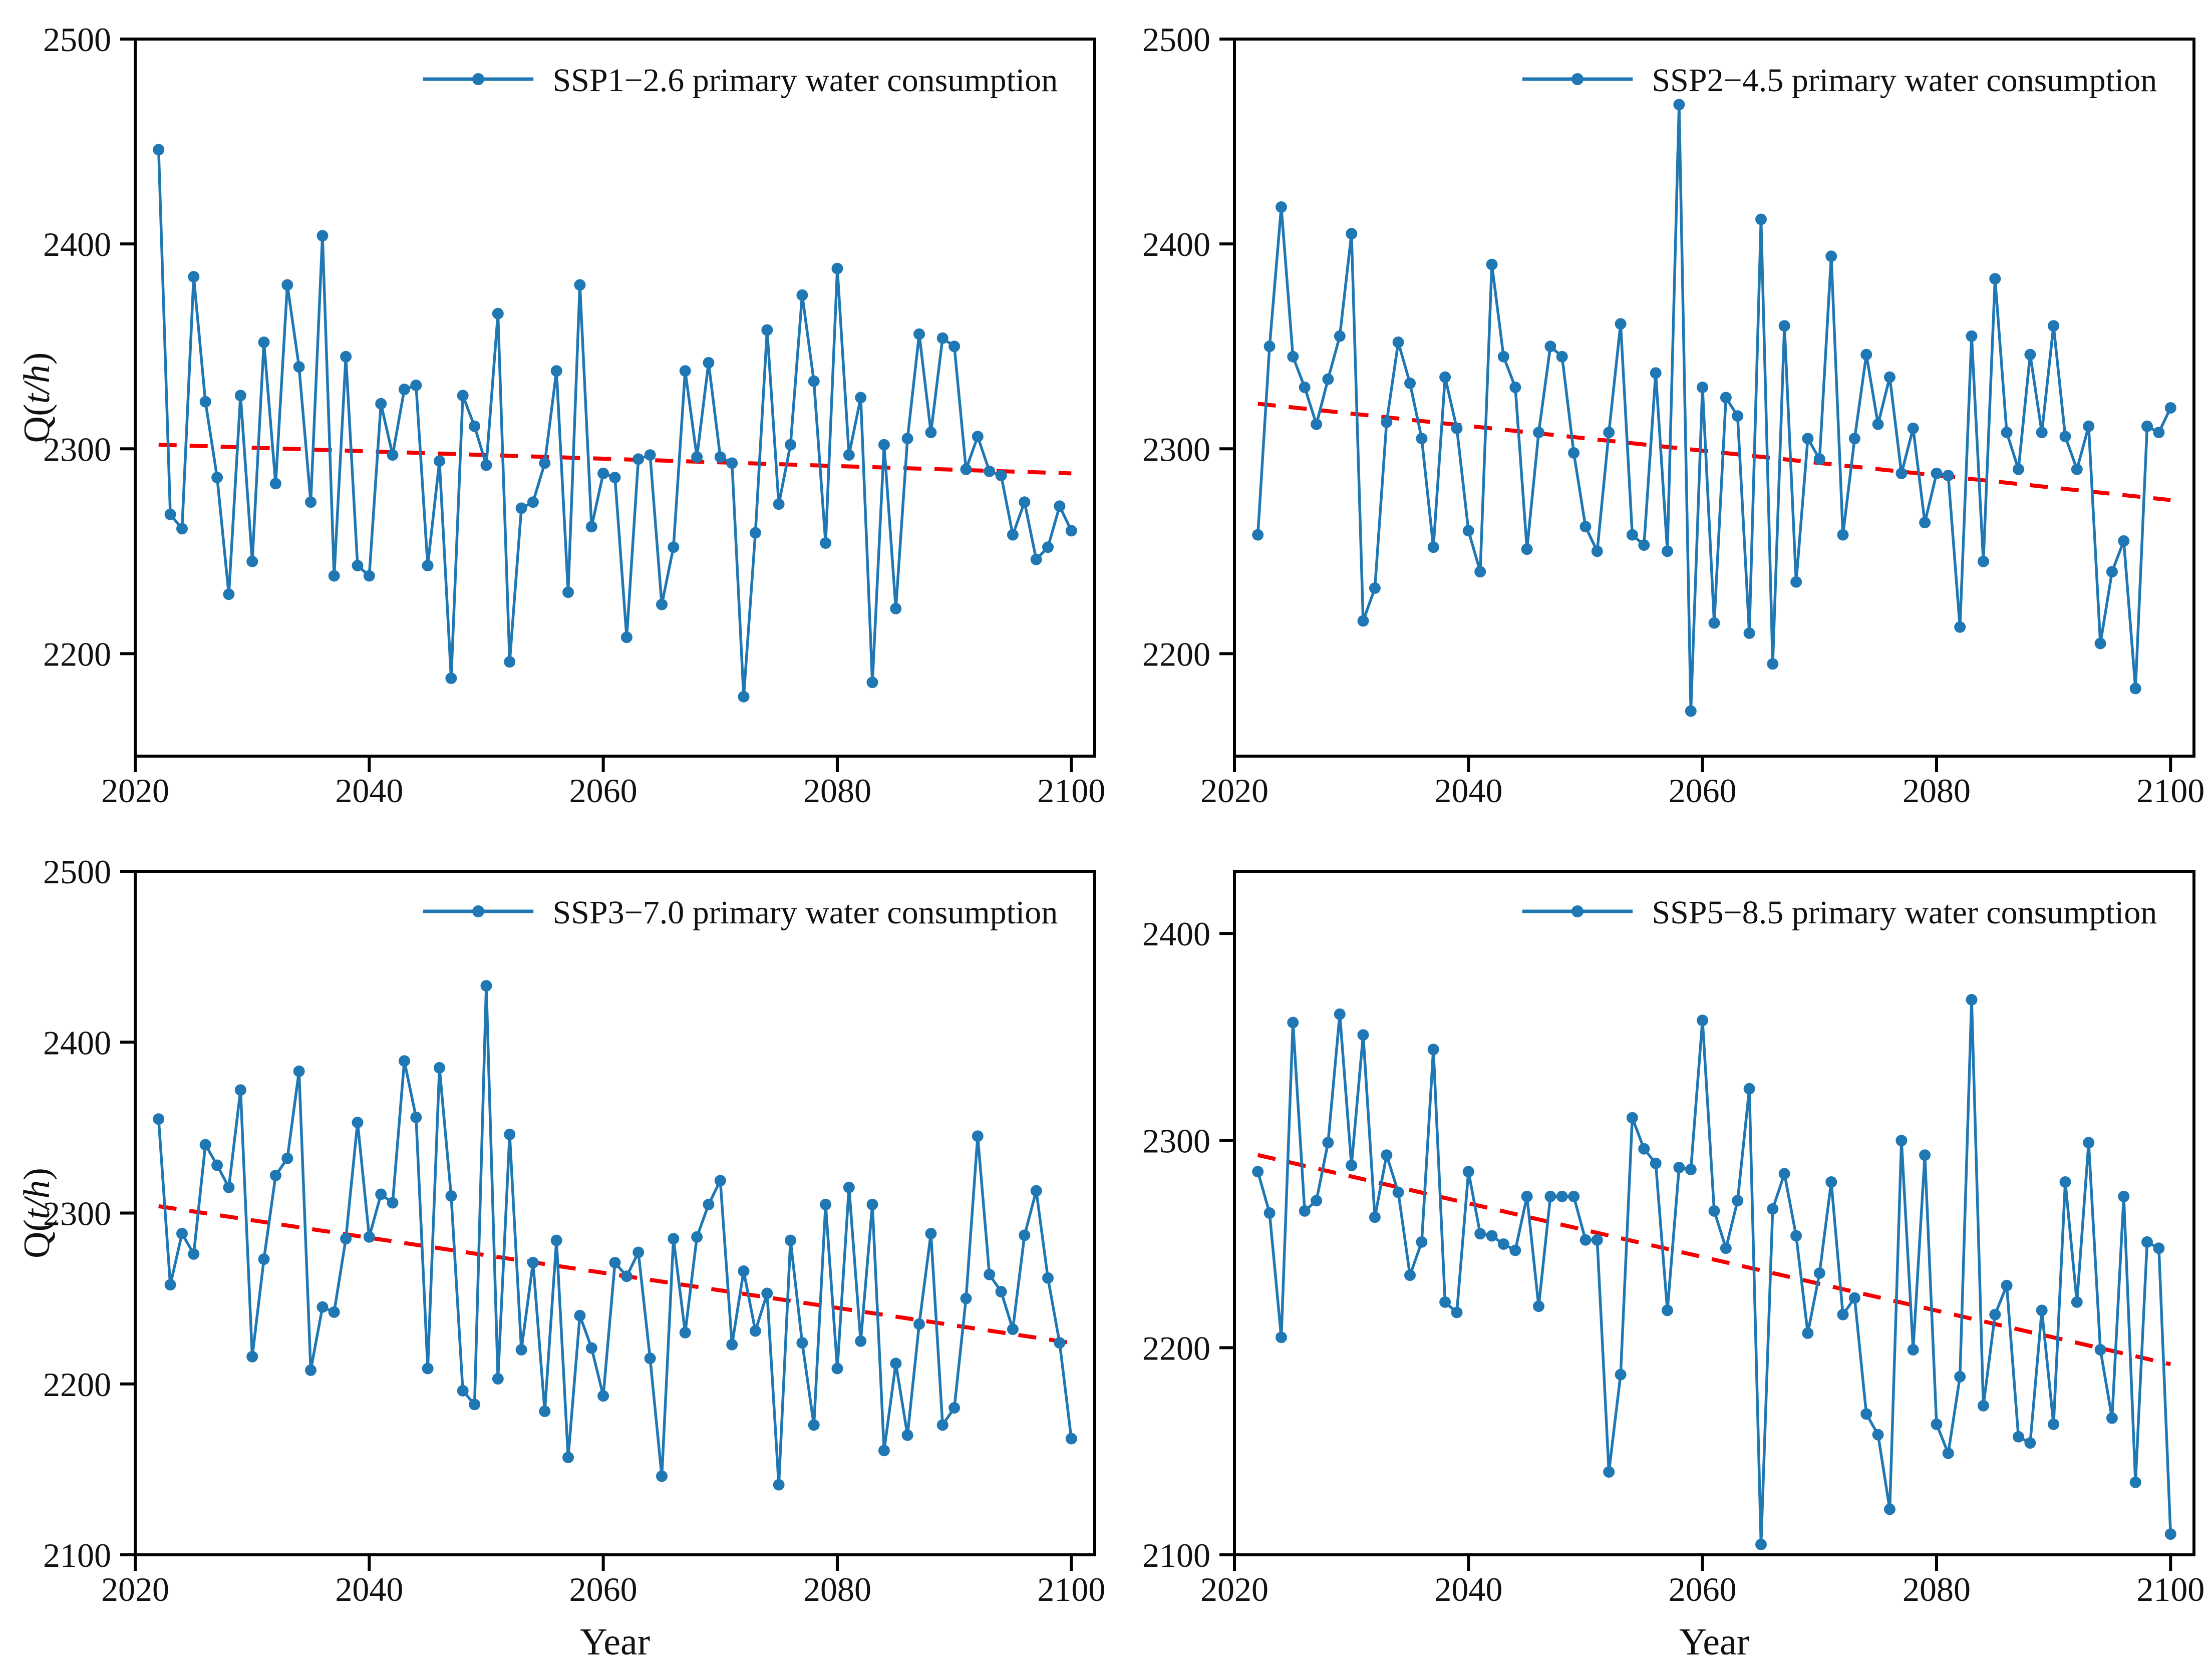 The width and height of the screenshot is (2212, 1677). Describe the element at coordinates (1904, 913) in the screenshot. I see `legend-label: SSP5−8.5 primary water consumption` at that location.